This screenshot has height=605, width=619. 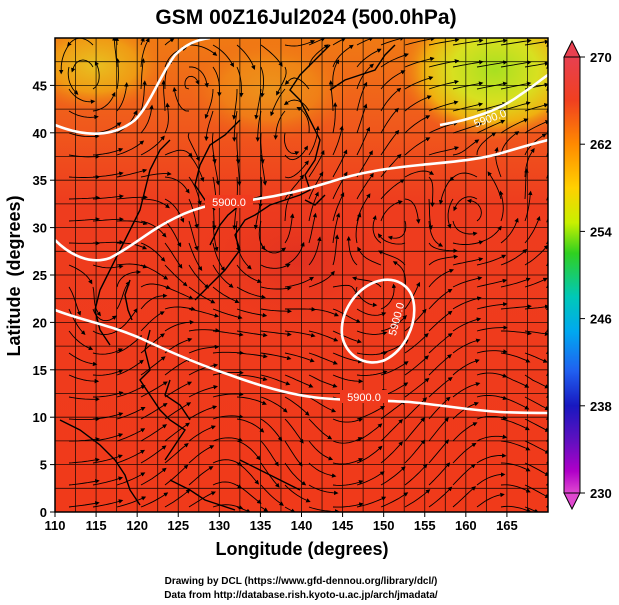 I want to click on y-tick-label: 0, so click(x=43, y=512).